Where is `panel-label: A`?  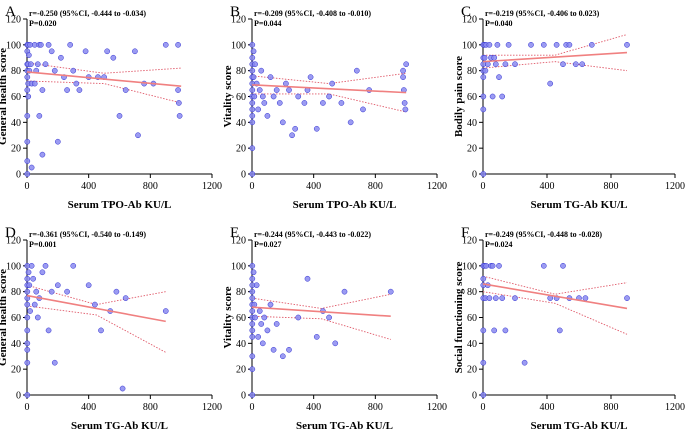
panel-label: A is located at coordinates (10, 12).